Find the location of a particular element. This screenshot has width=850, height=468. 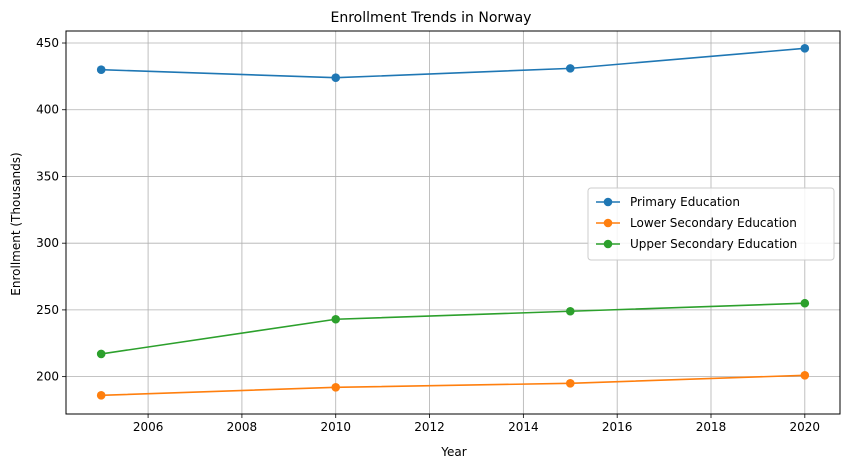

x-tick-label: 2010 is located at coordinates (335, 427).